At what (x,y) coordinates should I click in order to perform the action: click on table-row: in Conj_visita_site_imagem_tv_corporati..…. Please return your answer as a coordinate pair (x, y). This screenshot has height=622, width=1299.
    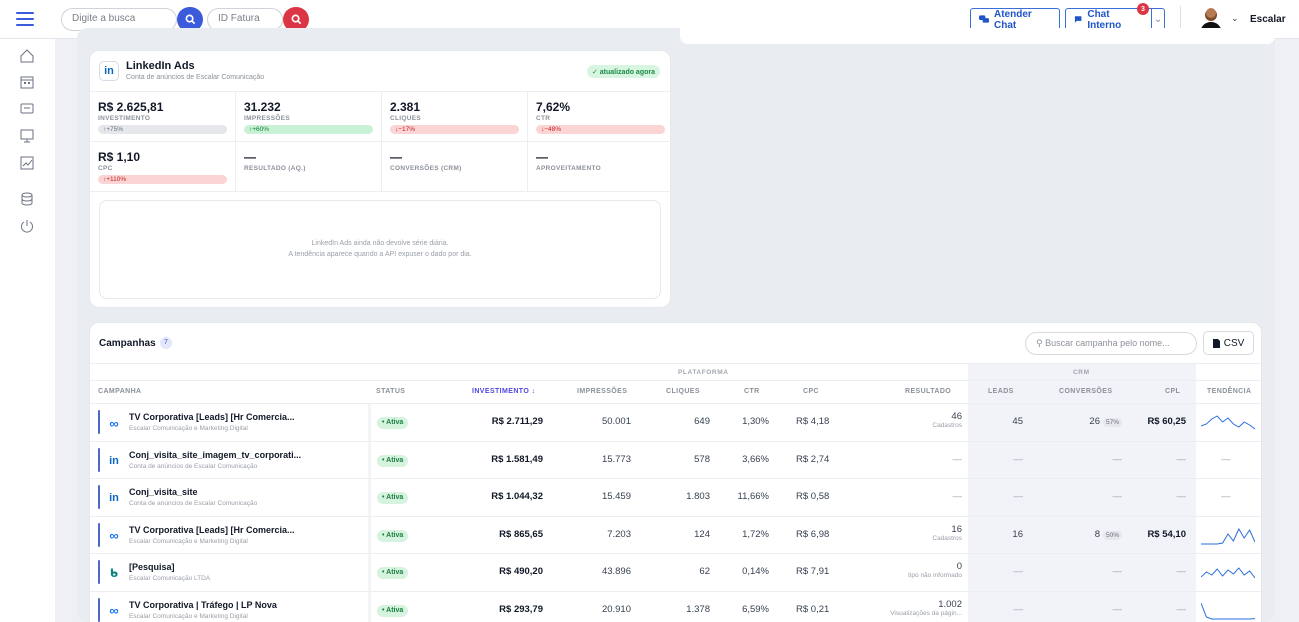
    Looking at the image, I should click on (675, 460).